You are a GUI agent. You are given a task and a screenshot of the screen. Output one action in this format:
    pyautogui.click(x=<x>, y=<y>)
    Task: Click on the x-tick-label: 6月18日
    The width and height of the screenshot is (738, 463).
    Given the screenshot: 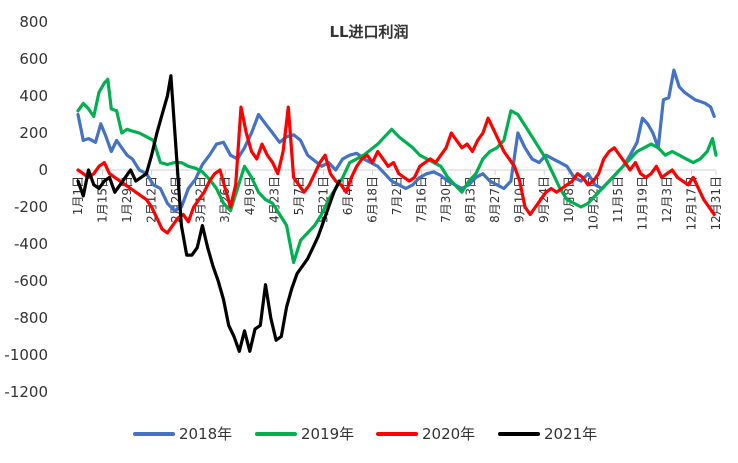 What is the action you would take?
    pyautogui.click(x=372, y=199)
    